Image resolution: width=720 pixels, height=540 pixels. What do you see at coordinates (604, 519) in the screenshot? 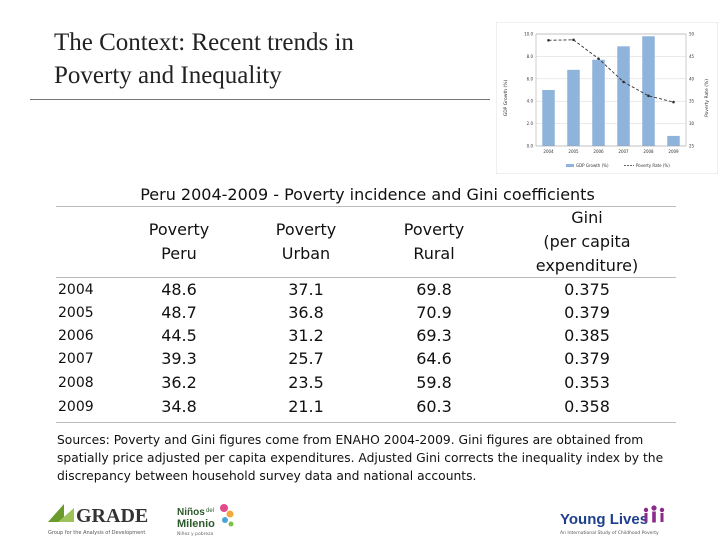
I see `young-lives-name: Young Lives` at bounding box center [604, 519].